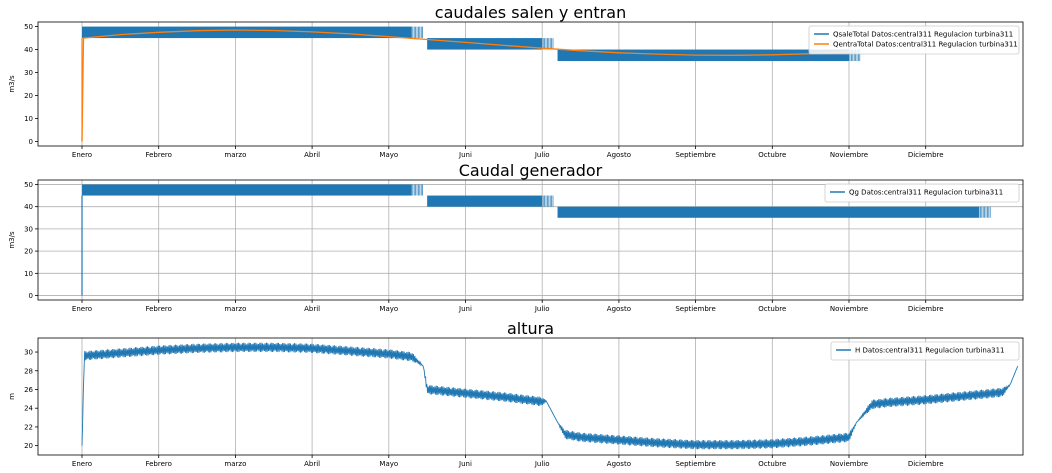  What do you see at coordinates (28, 371) in the screenshot?
I see `y-tick-label: 28` at bounding box center [28, 371].